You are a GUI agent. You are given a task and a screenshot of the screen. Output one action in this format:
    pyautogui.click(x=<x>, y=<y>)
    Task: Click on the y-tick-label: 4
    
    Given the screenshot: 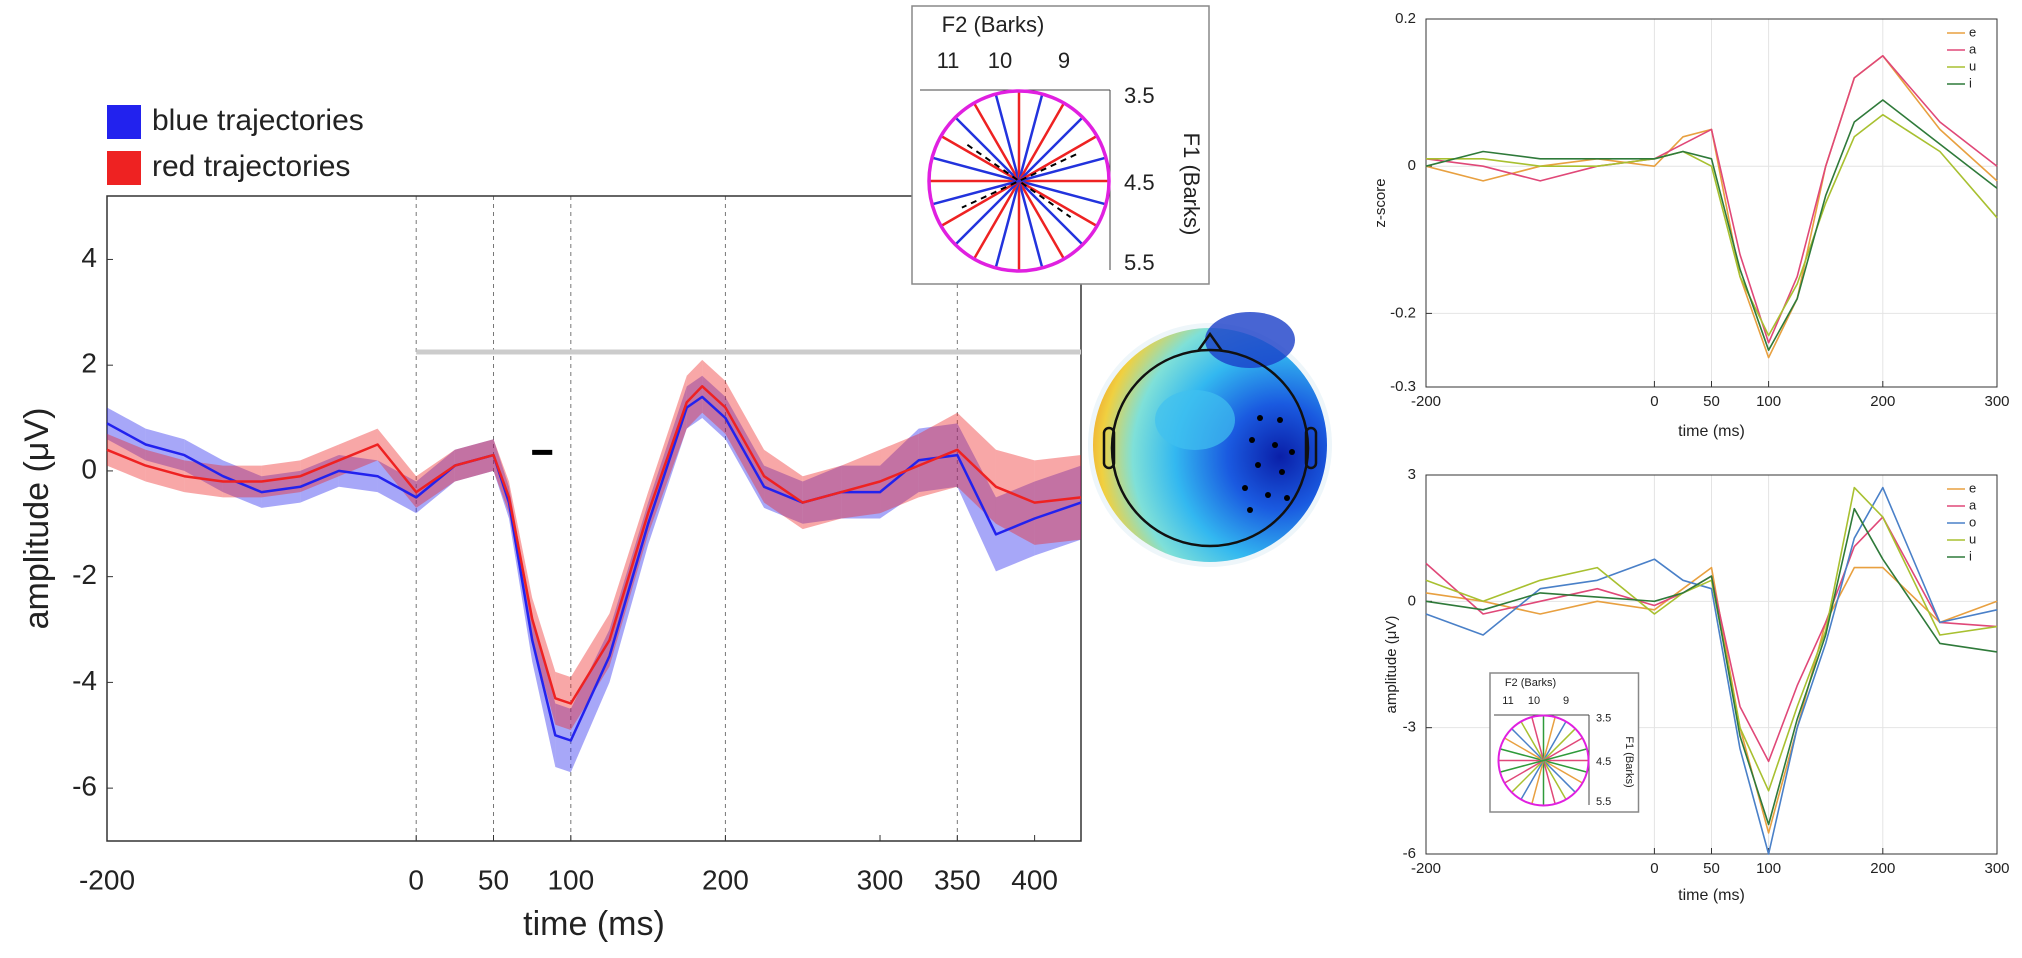 What is the action you would take?
    pyautogui.click(x=89, y=257)
    